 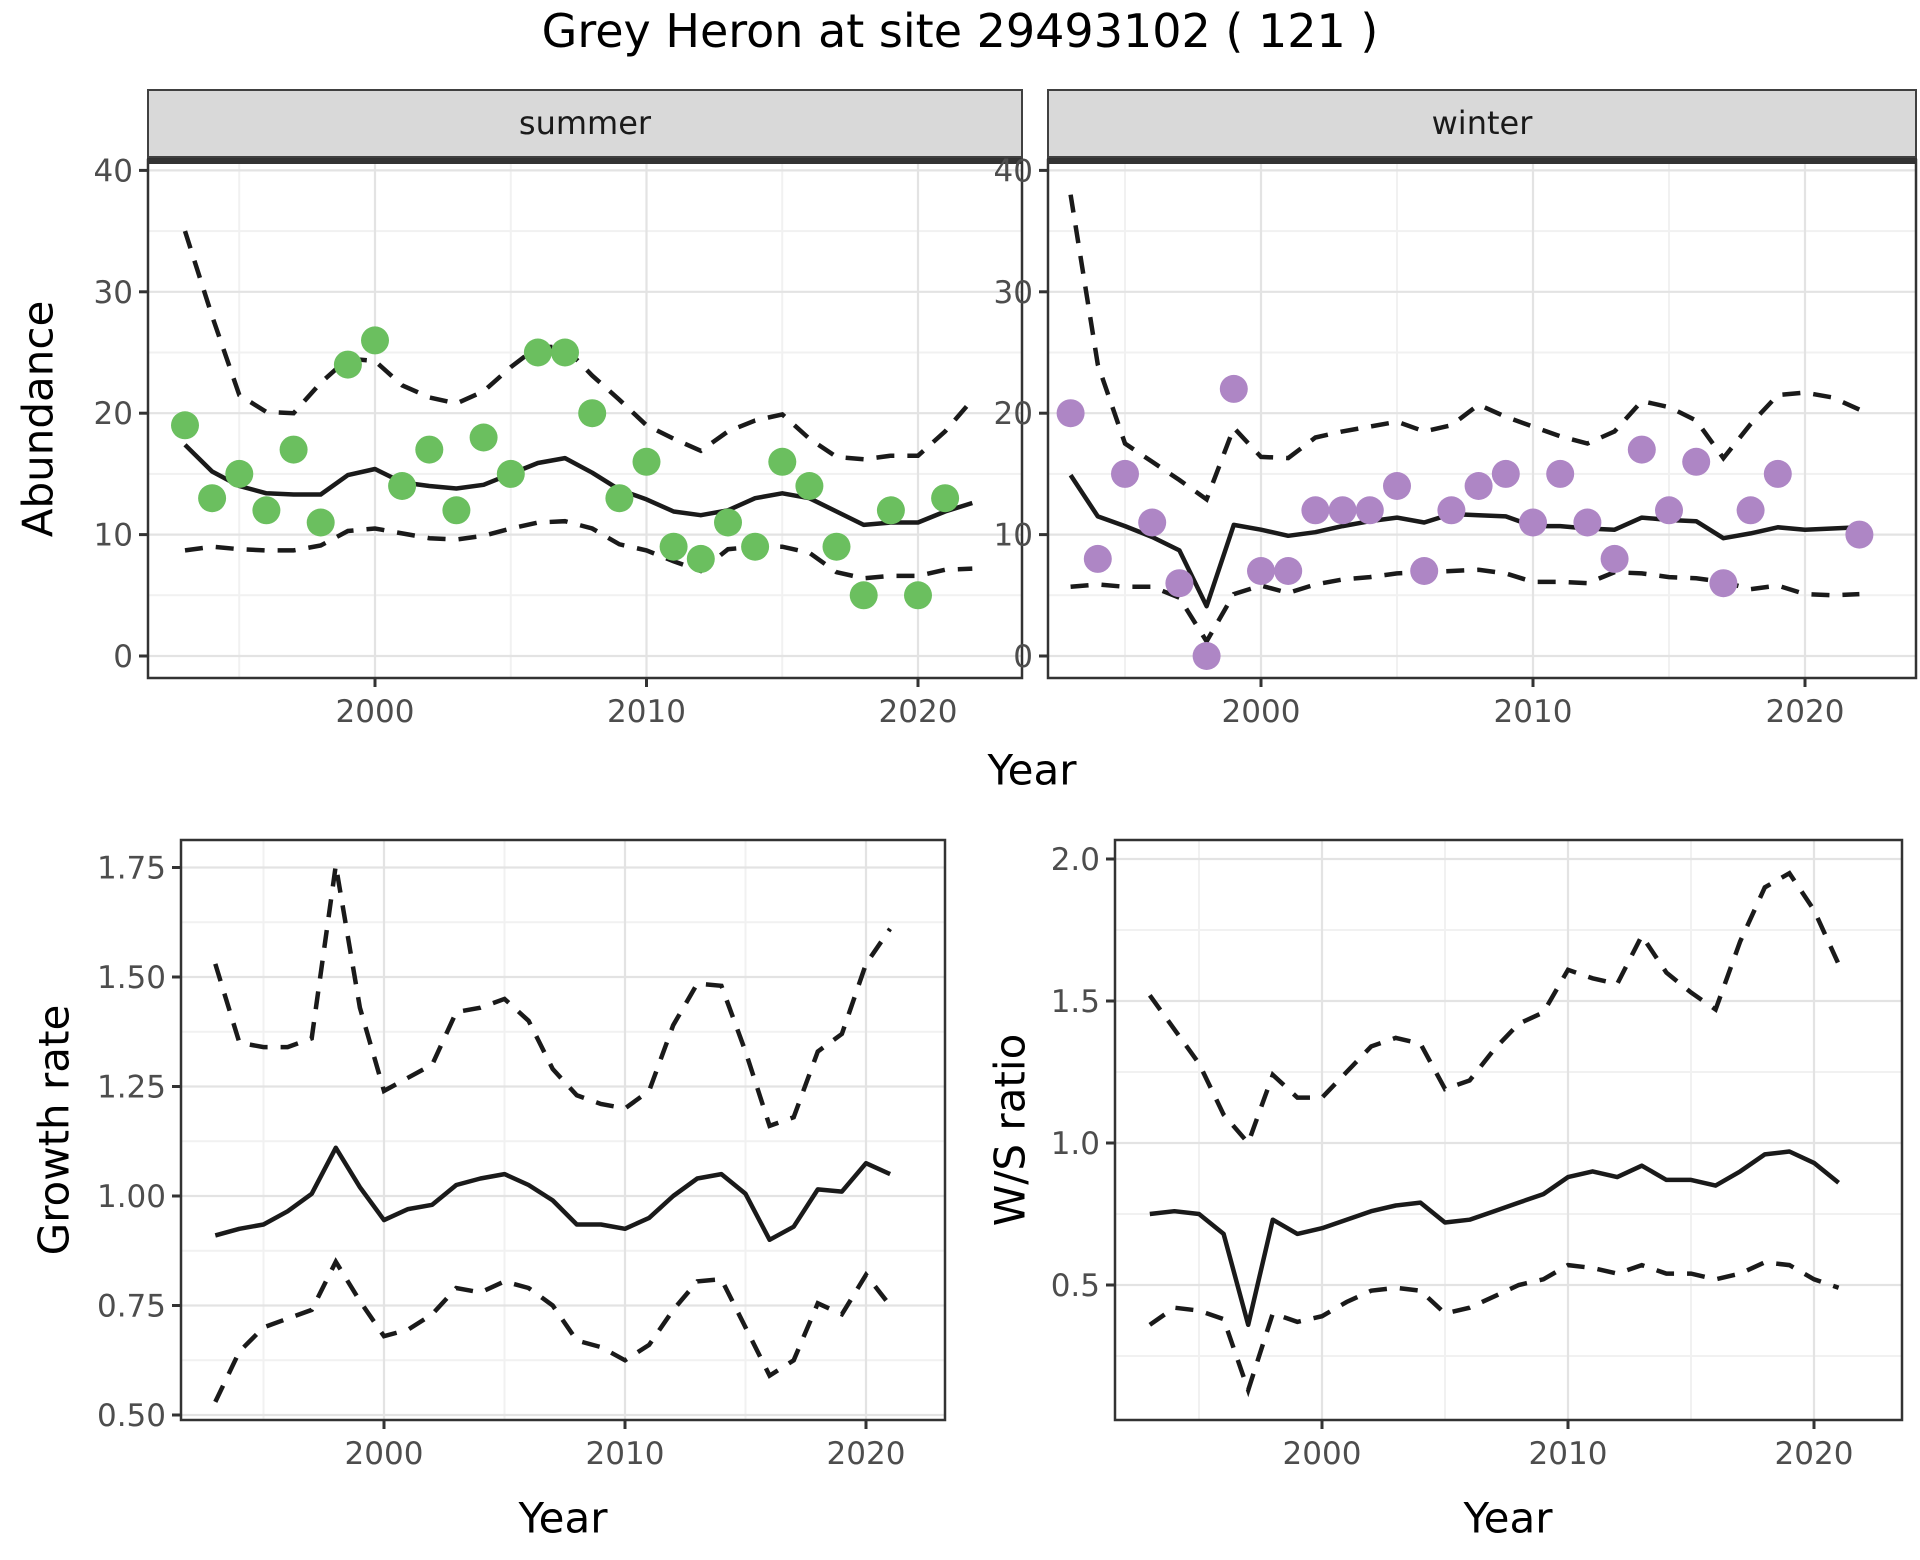 What do you see at coordinates (1032, 770) in the screenshot?
I see `axis-title-year-top: Year` at bounding box center [1032, 770].